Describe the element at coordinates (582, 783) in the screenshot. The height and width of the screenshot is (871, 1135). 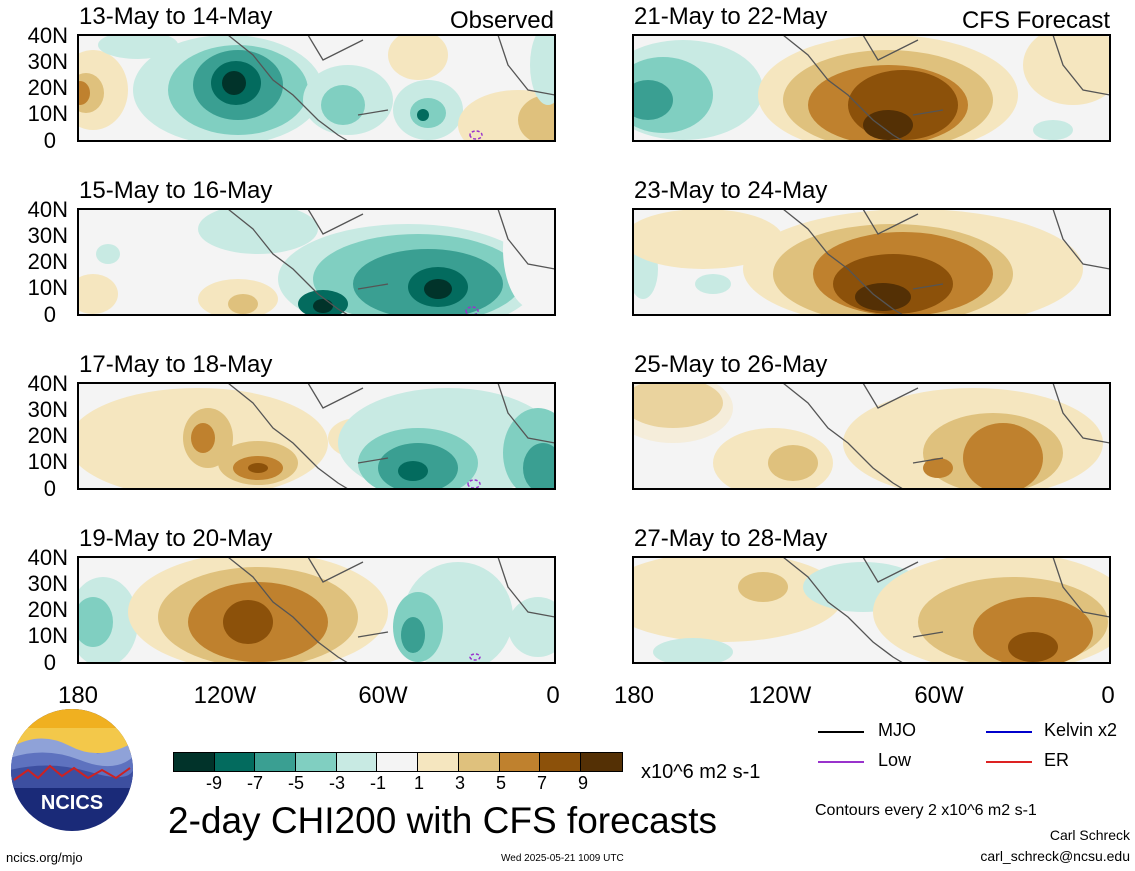
I see `colorbar-tick: 9` at that location.